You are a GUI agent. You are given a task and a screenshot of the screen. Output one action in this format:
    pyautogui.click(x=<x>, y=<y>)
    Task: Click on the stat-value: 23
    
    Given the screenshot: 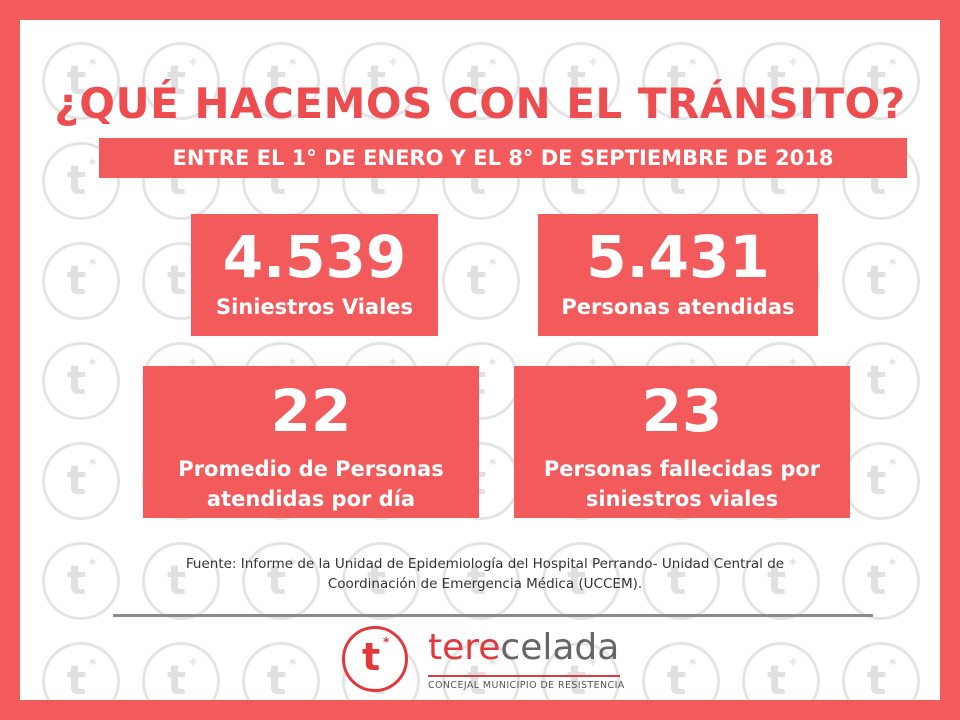 What is the action you would take?
    pyautogui.click(x=682, y=411)
    